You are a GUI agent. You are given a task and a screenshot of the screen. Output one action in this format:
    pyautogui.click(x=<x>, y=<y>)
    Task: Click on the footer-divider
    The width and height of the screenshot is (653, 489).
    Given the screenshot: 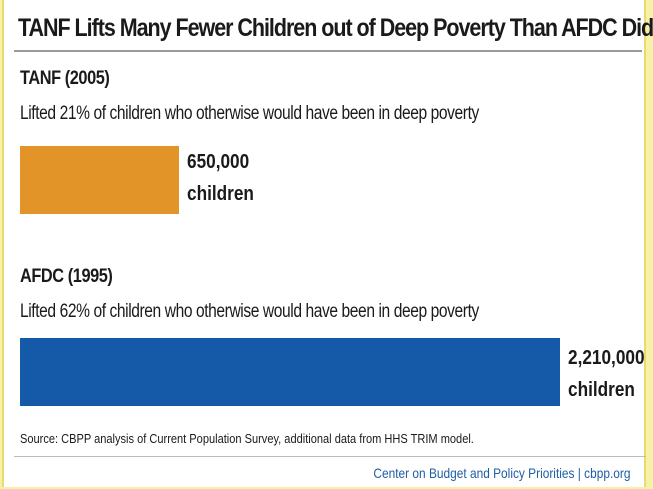 What is the action you would take?
    pyautogui.click(x=330, y=456)
    